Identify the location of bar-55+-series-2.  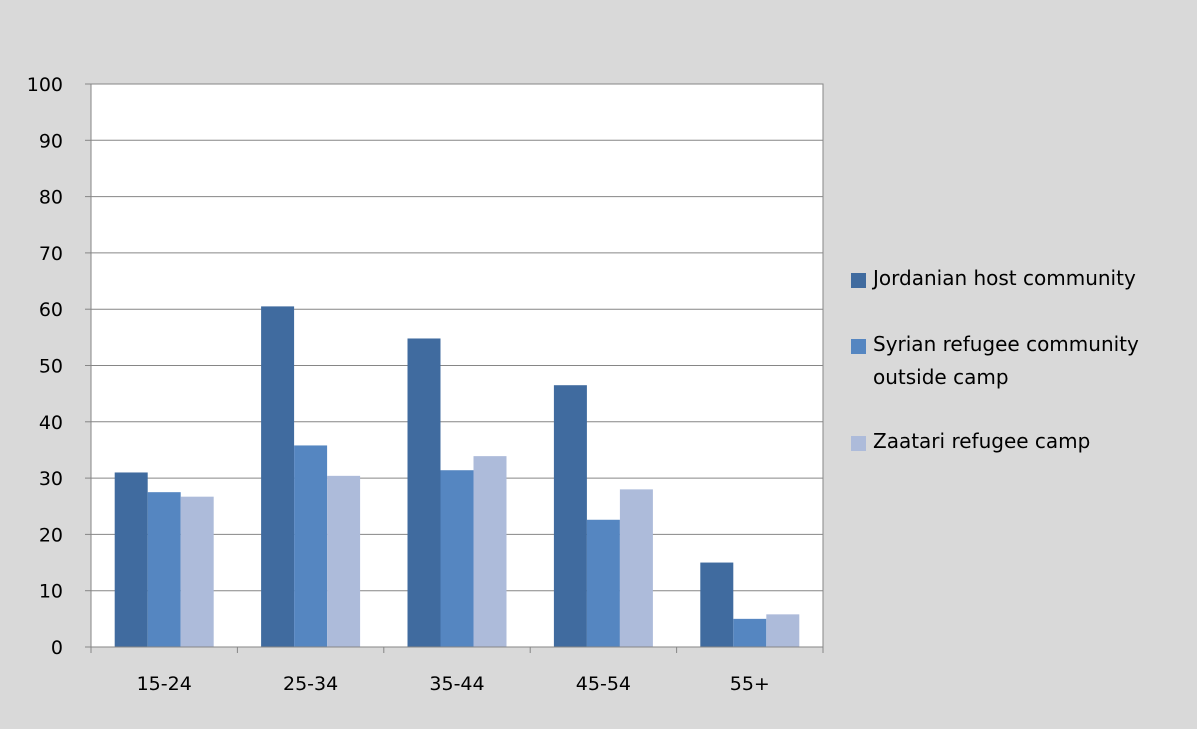
(783, 630).